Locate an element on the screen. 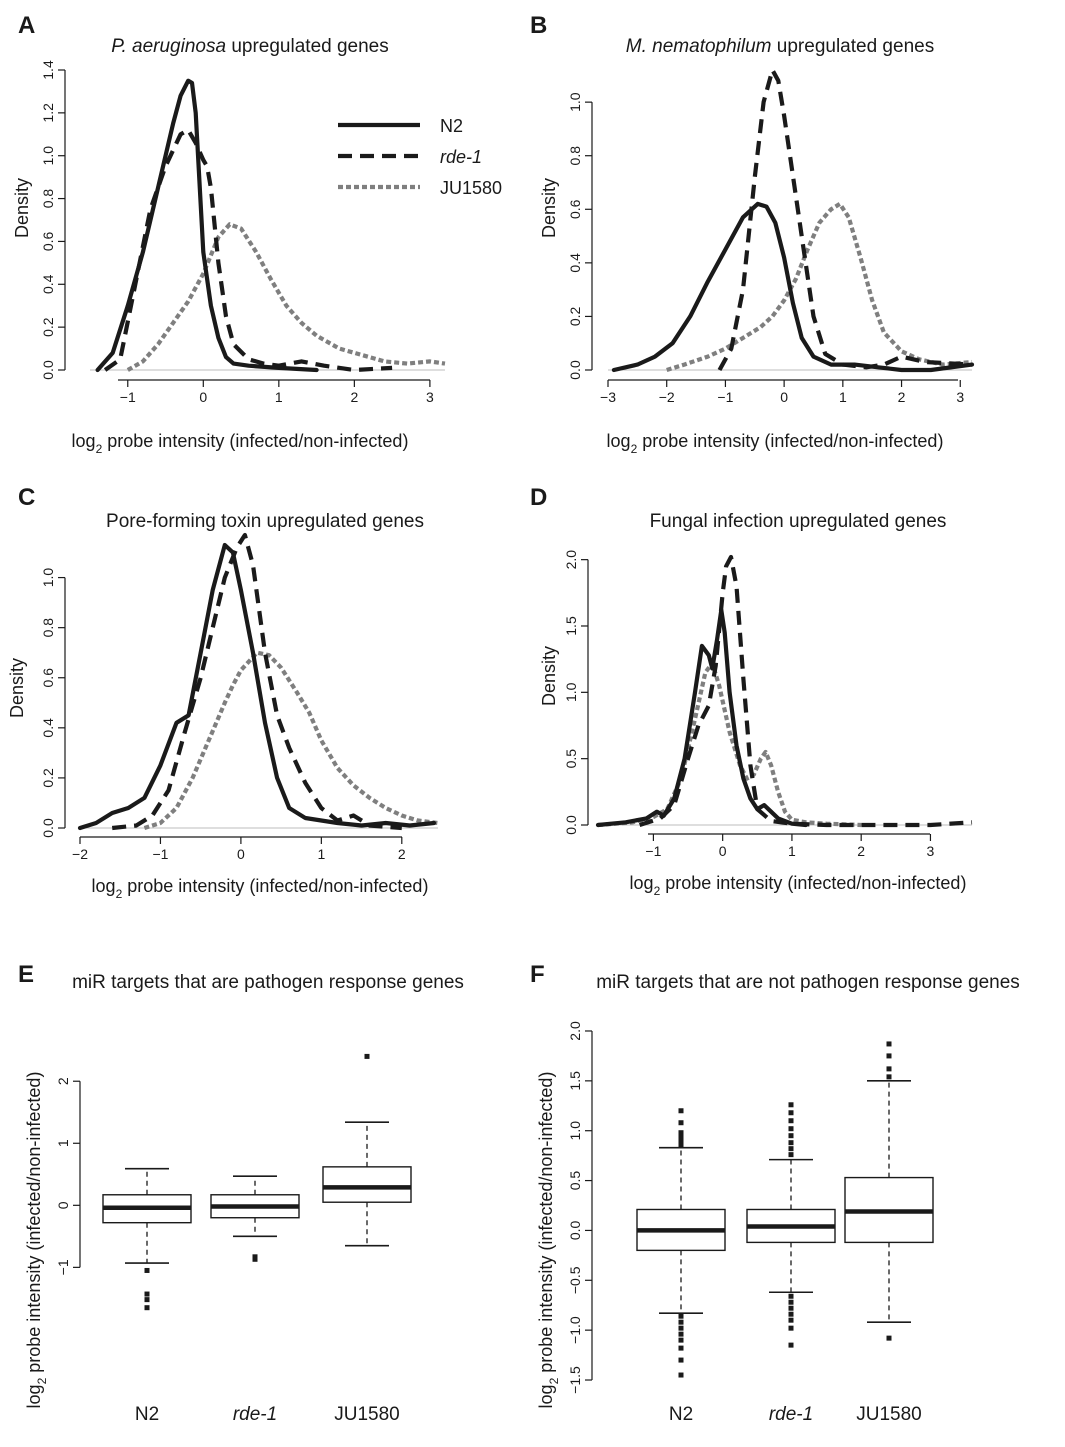  y-axis: −1.5 −1.0 −0.5 0.0 0.5 1.0 1.5 2.0 is located at coordinates (580, 1207).